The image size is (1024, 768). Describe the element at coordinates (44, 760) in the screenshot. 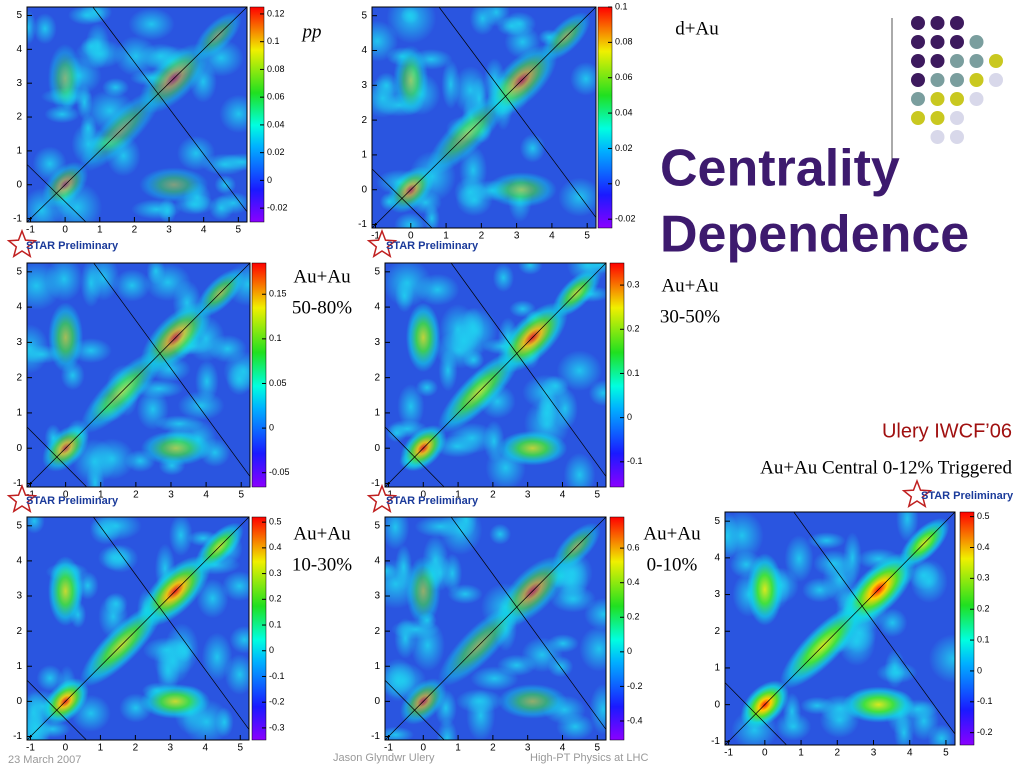

I see `footer-date: 23 March 2007` at that location.